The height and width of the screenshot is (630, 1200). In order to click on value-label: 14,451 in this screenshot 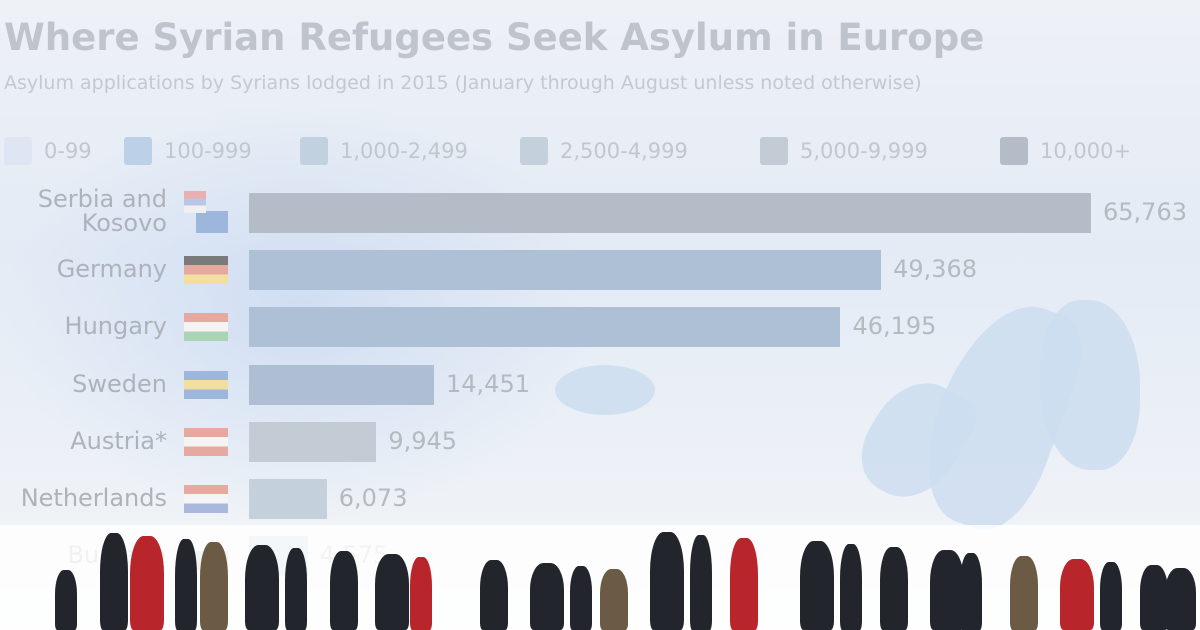, I will do `click(488, 383)`.